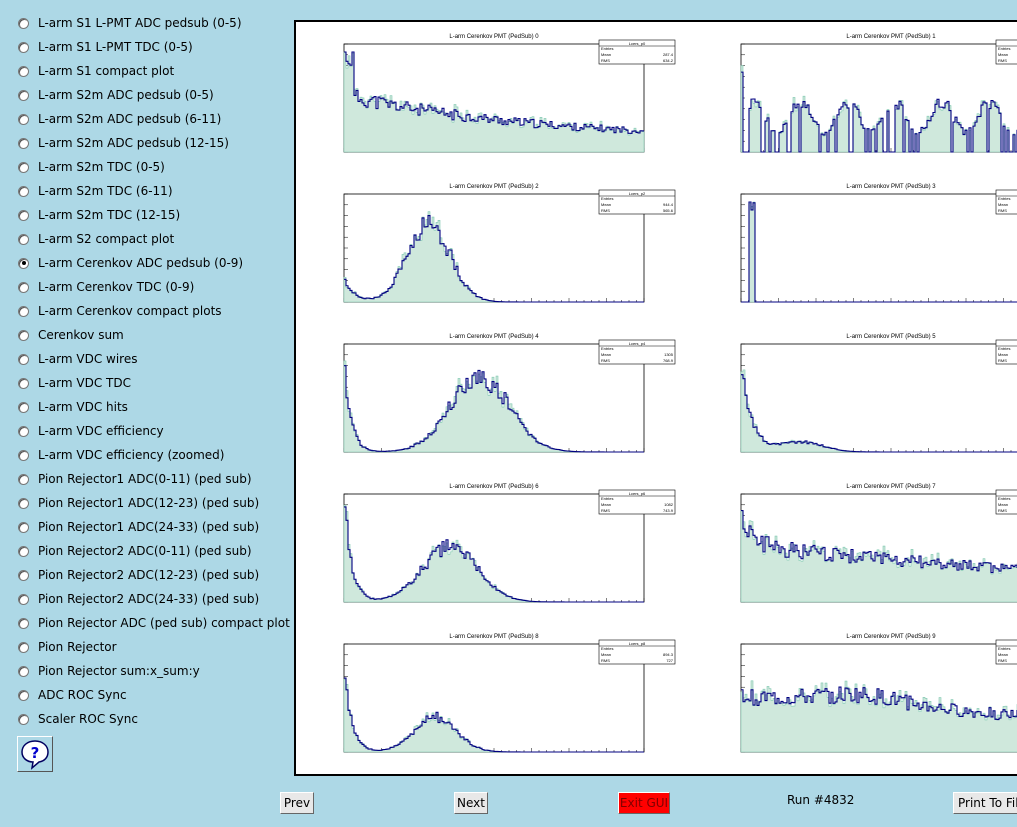 This screenshot has height=827, width=1017. What do you see at coordinates (123, 143) in the screenshot?
I see `plot-option-5: L-arm S2m ADC pedsub (12-15)` at bounding box center [123, 143].